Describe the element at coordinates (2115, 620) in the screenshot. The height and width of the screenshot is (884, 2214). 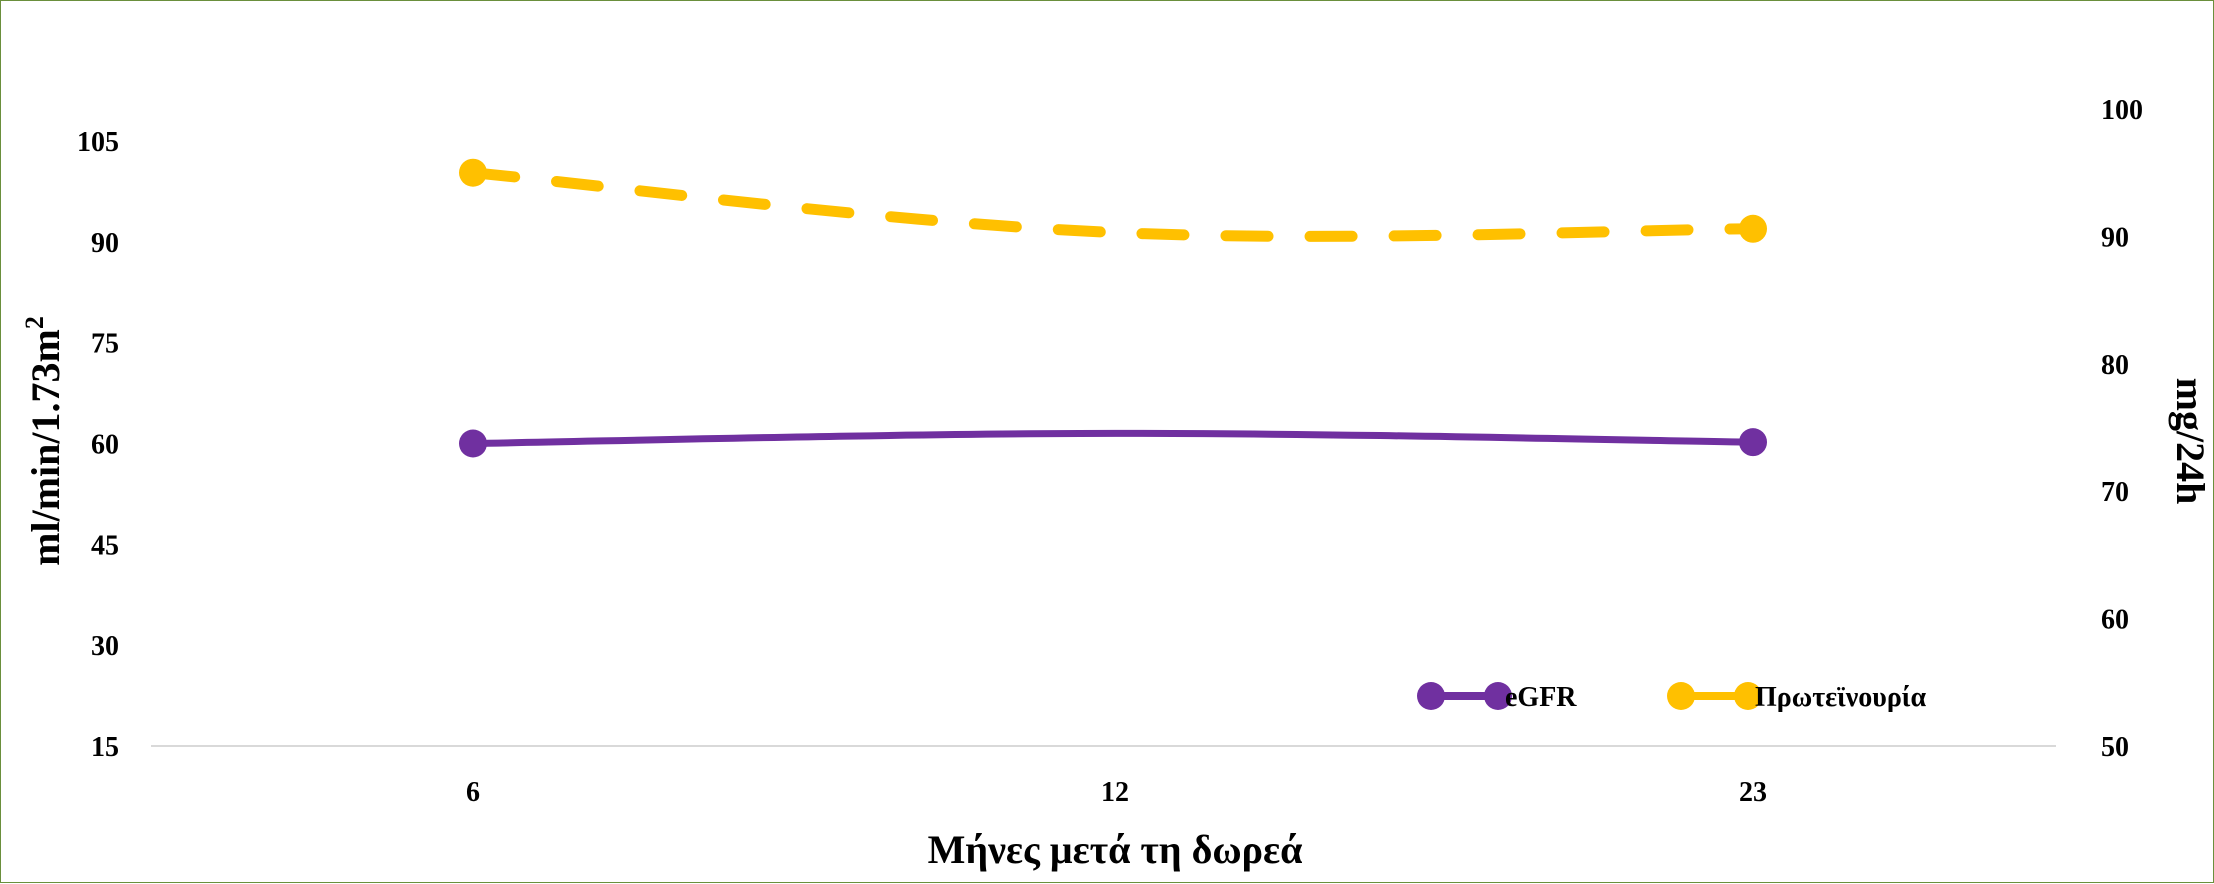
I see `y-right-tick-label: 60` at that location.